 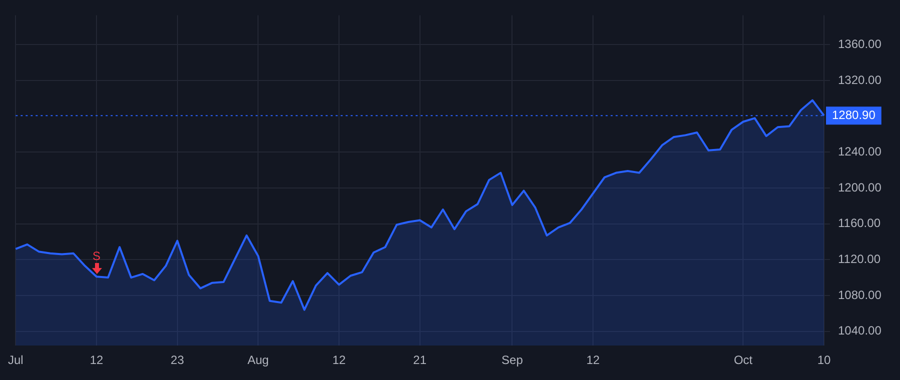 What do you see at coordinates (96, 255) in the screenshot?
I see `annotation: S` at bounding box center [96, 255].